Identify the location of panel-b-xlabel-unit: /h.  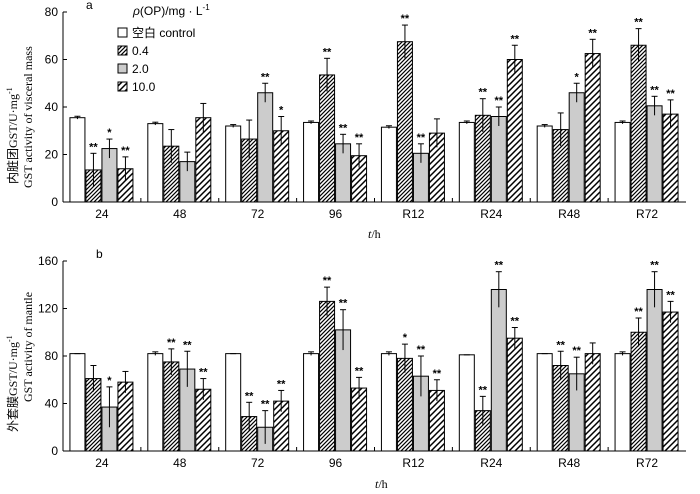
(382, 484).